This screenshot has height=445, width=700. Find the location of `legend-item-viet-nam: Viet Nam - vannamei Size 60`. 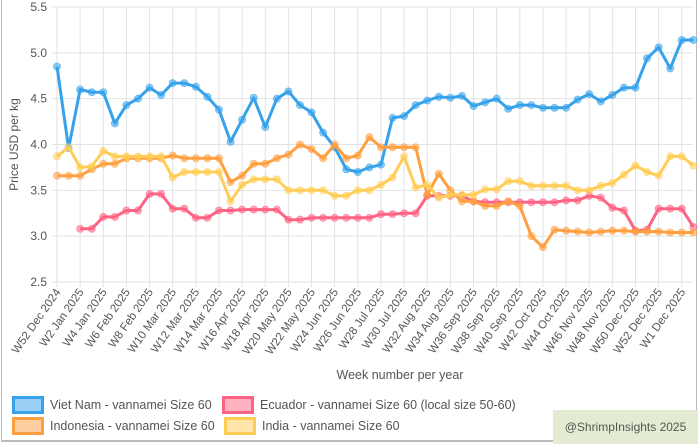

legend-item-viet-nam: Viet Nam - vannamei Size 60 is located at coordinates (112, 405).